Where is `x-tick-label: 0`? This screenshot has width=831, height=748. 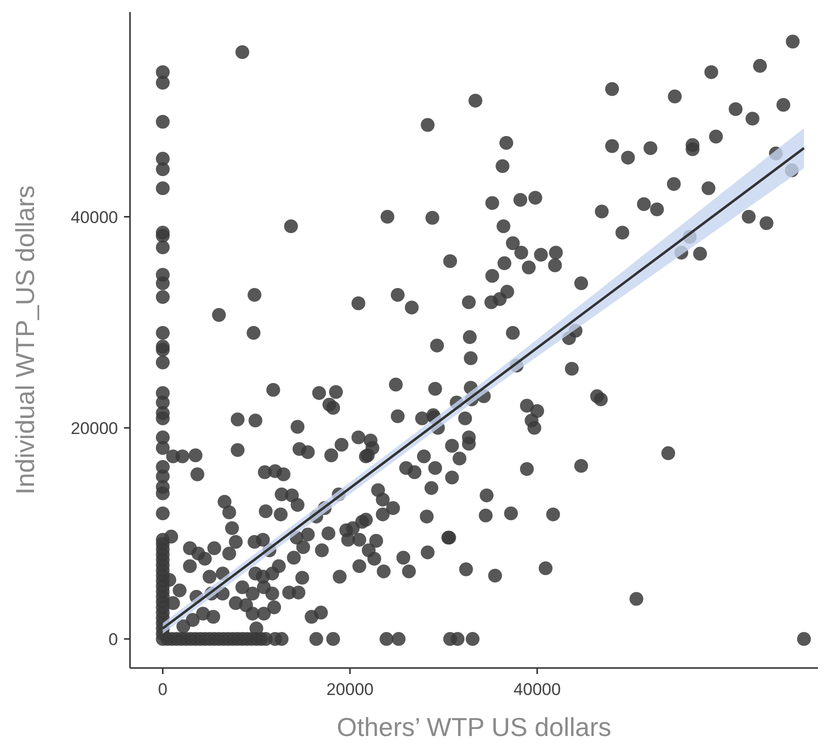 x-tick-label: 0 is located at coordinates (163, 689).